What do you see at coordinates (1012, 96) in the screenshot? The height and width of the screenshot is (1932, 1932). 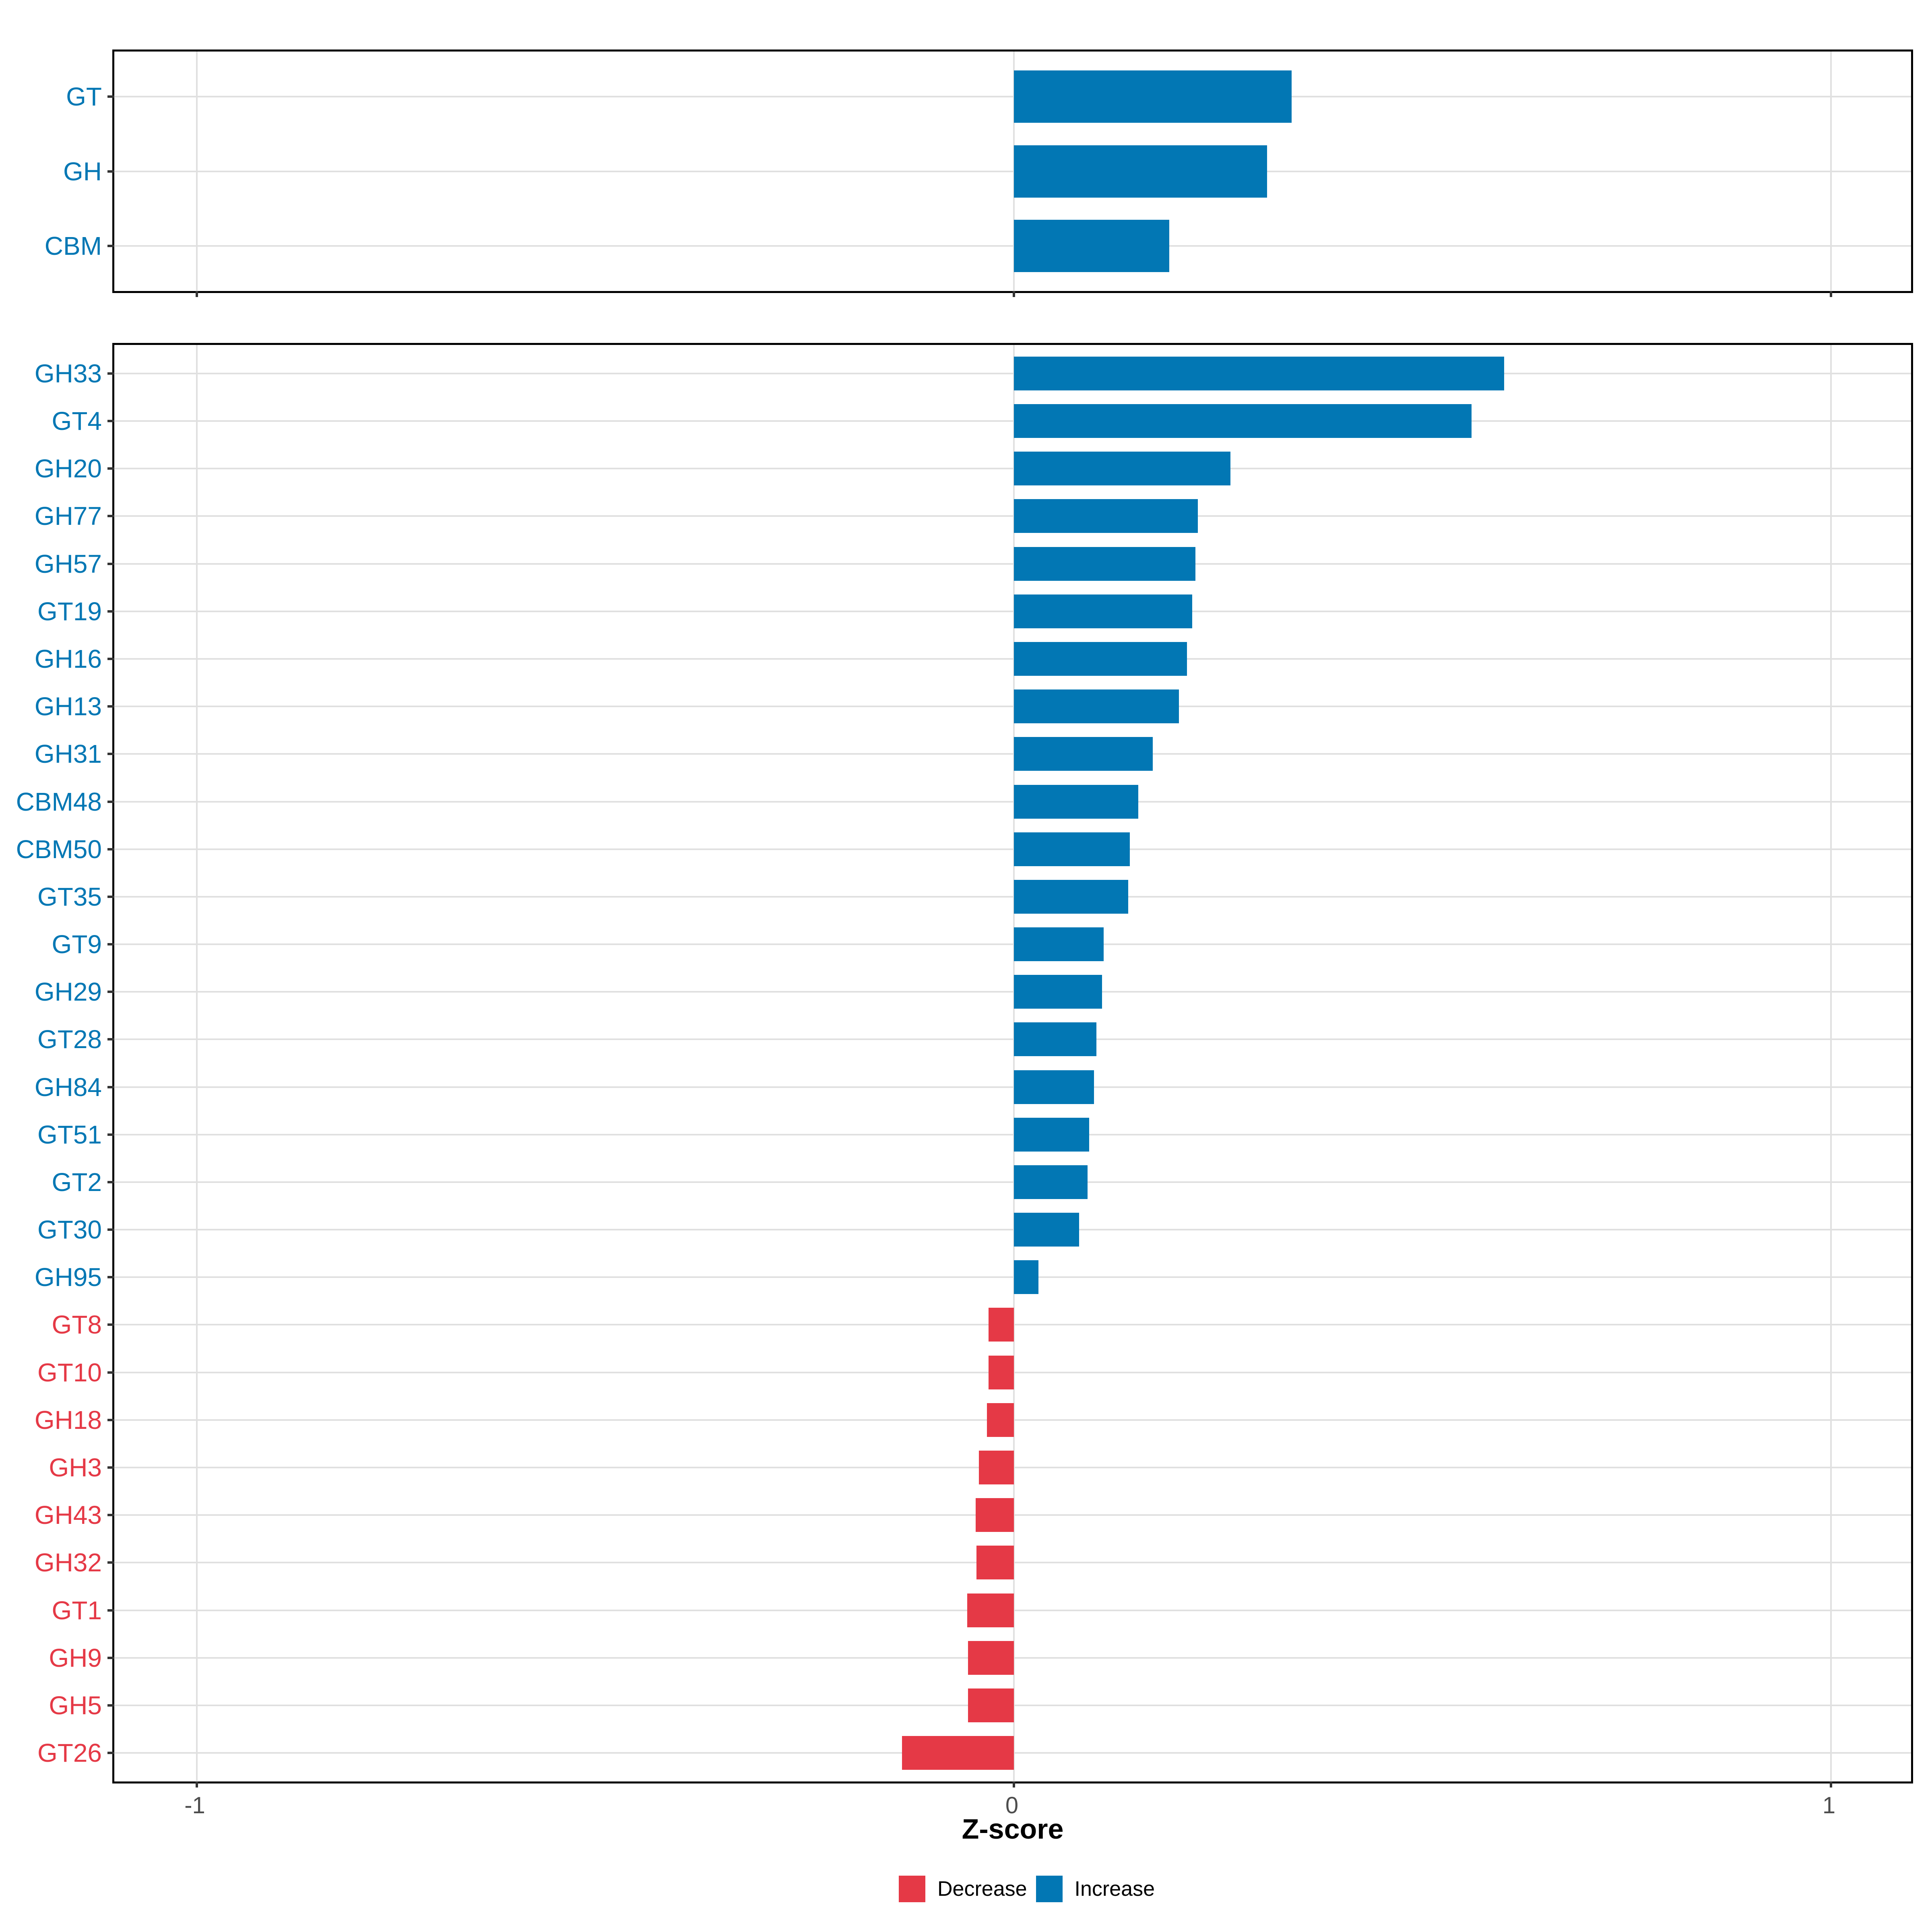 I see `horizontal-gridline-GT` at bounding box center [1012, 96].